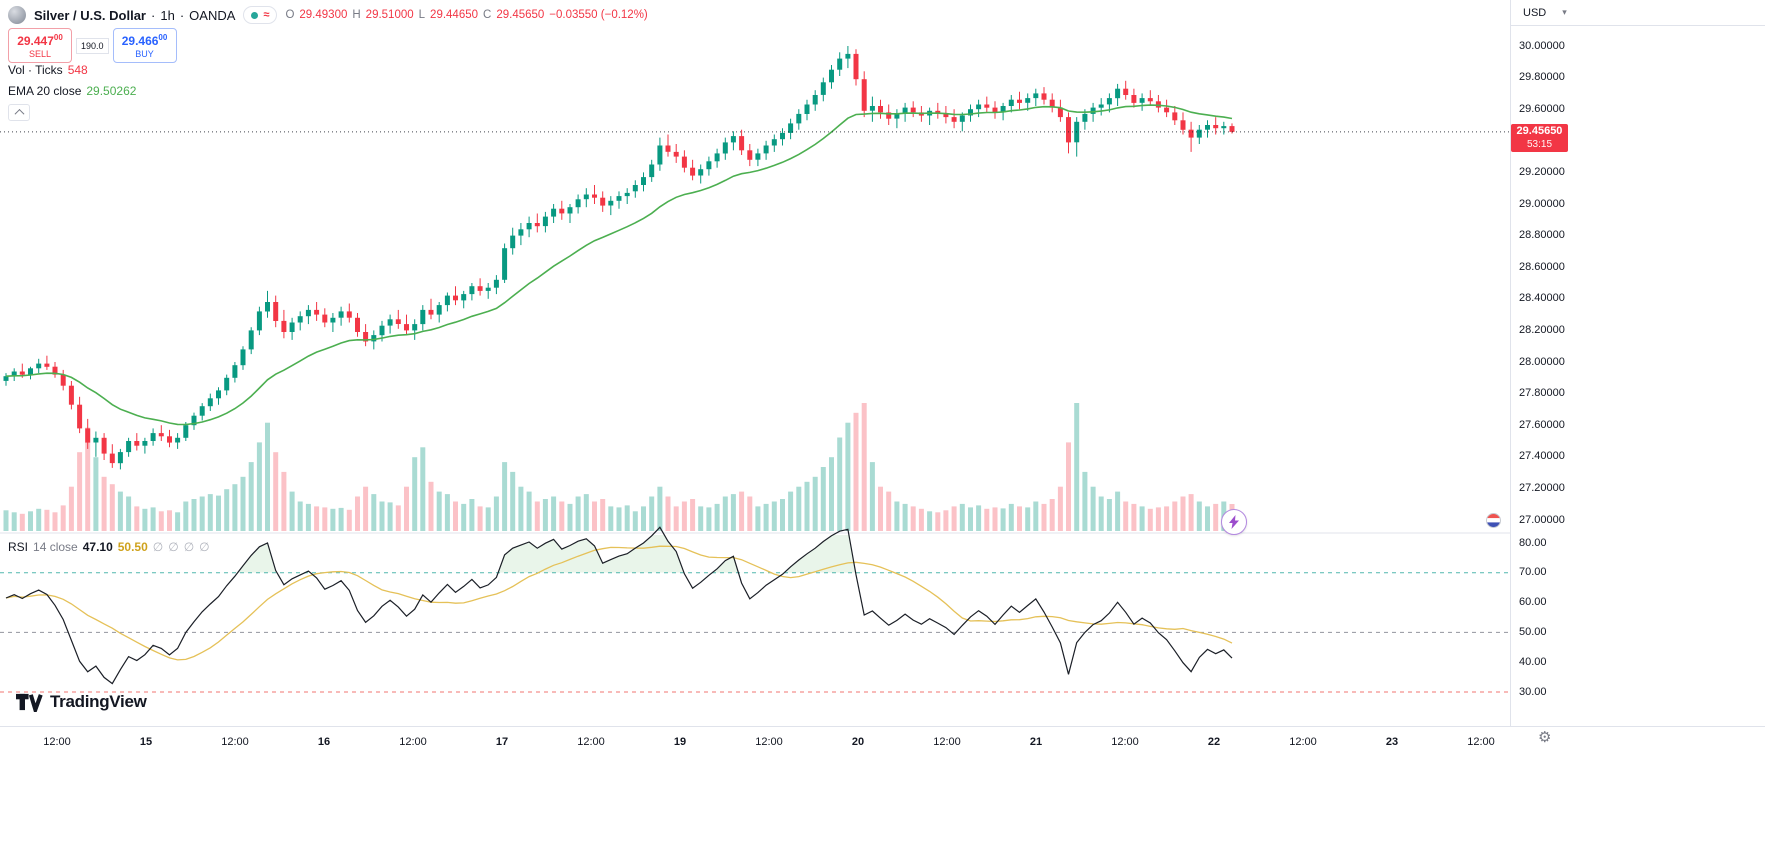  I want to click on bar-countdown: 53:15, so click(1539, 144).